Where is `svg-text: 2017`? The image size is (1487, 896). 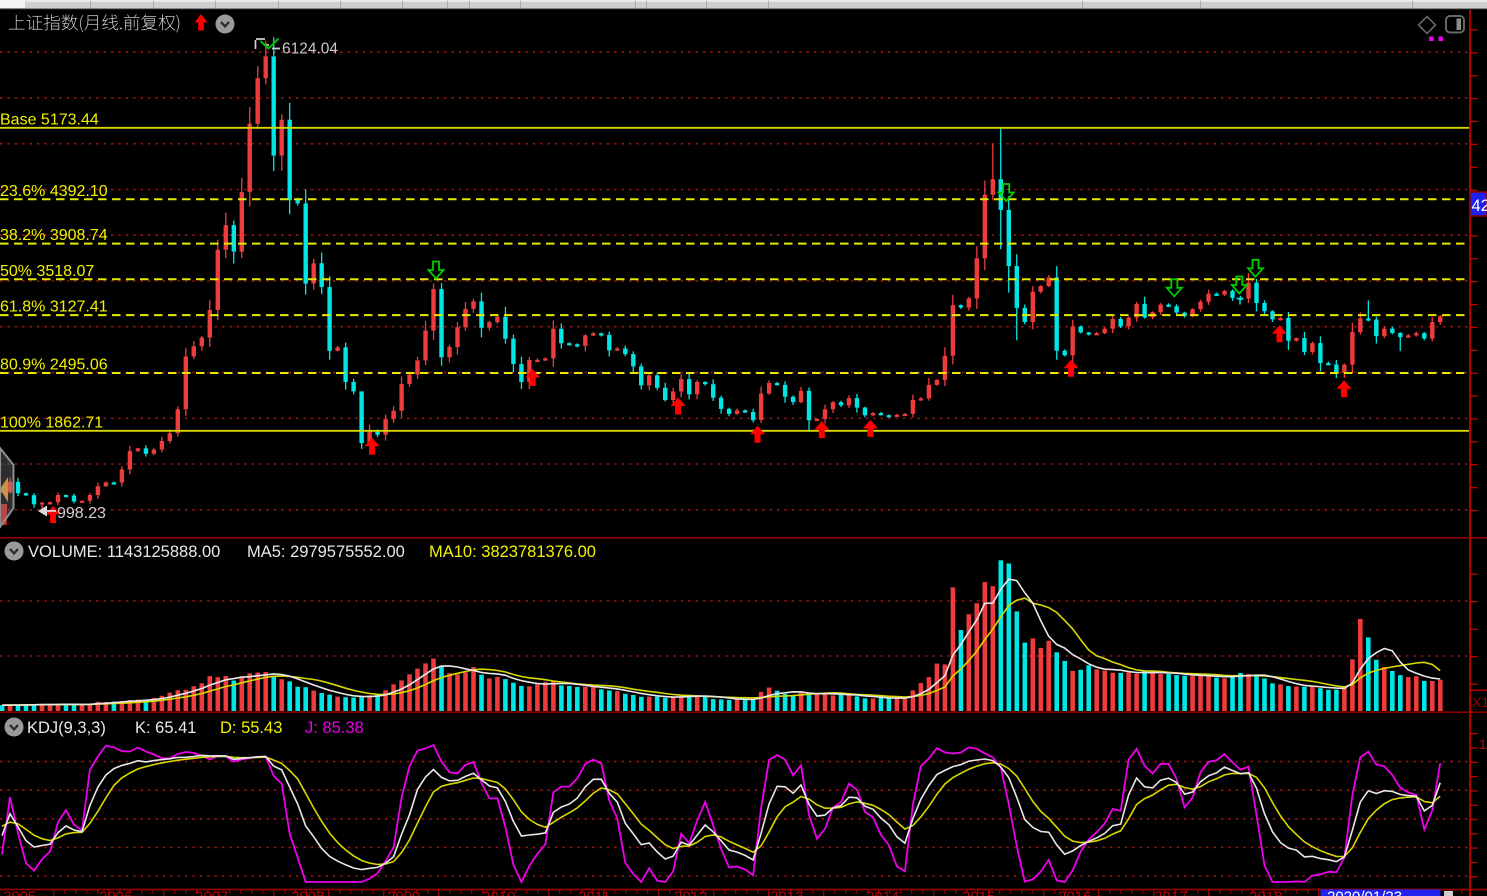
svg-text: 2017 is located at coordinates (1170, 892).